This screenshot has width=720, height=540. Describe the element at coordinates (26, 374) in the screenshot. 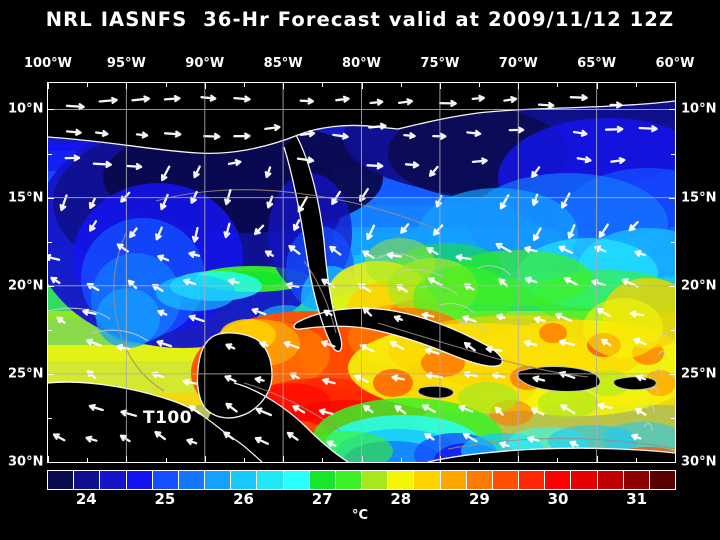

I see `lat-tick-label: 25°N` at that location.